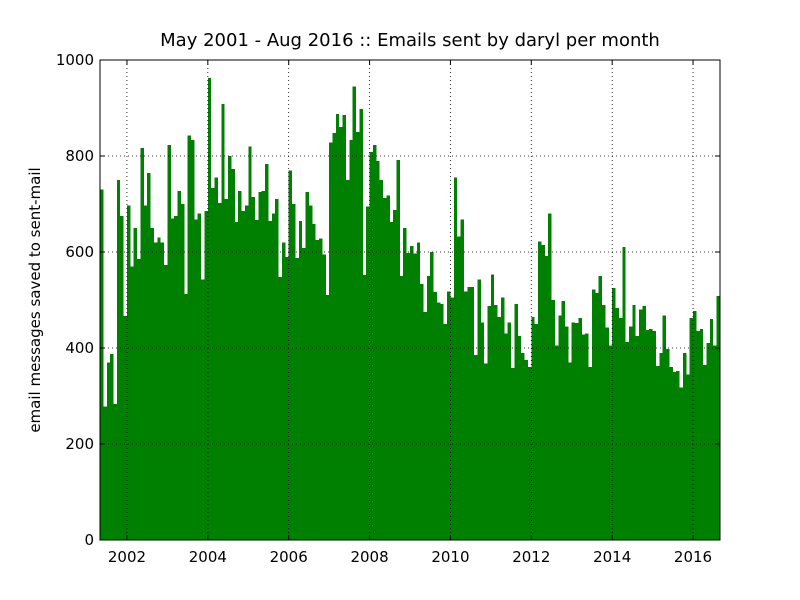 This screenshot has height=600, width=800. I want to click on x-tick-label: 2008, so click(369, 557).